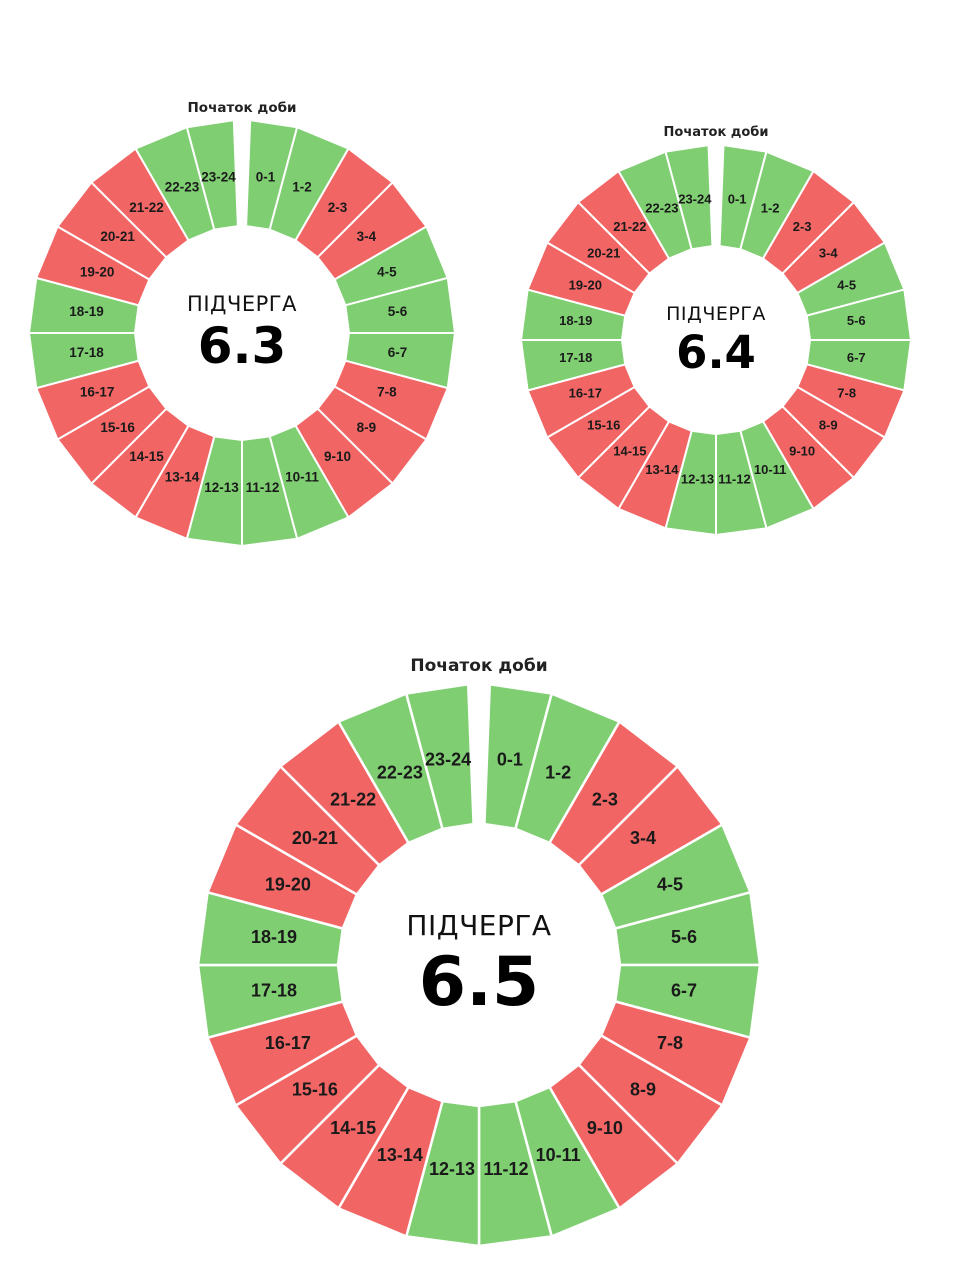 The height and width of the screenshot is (1280, 960). I want to click on hour-label-3-4: 3-4, so click(643, 838).